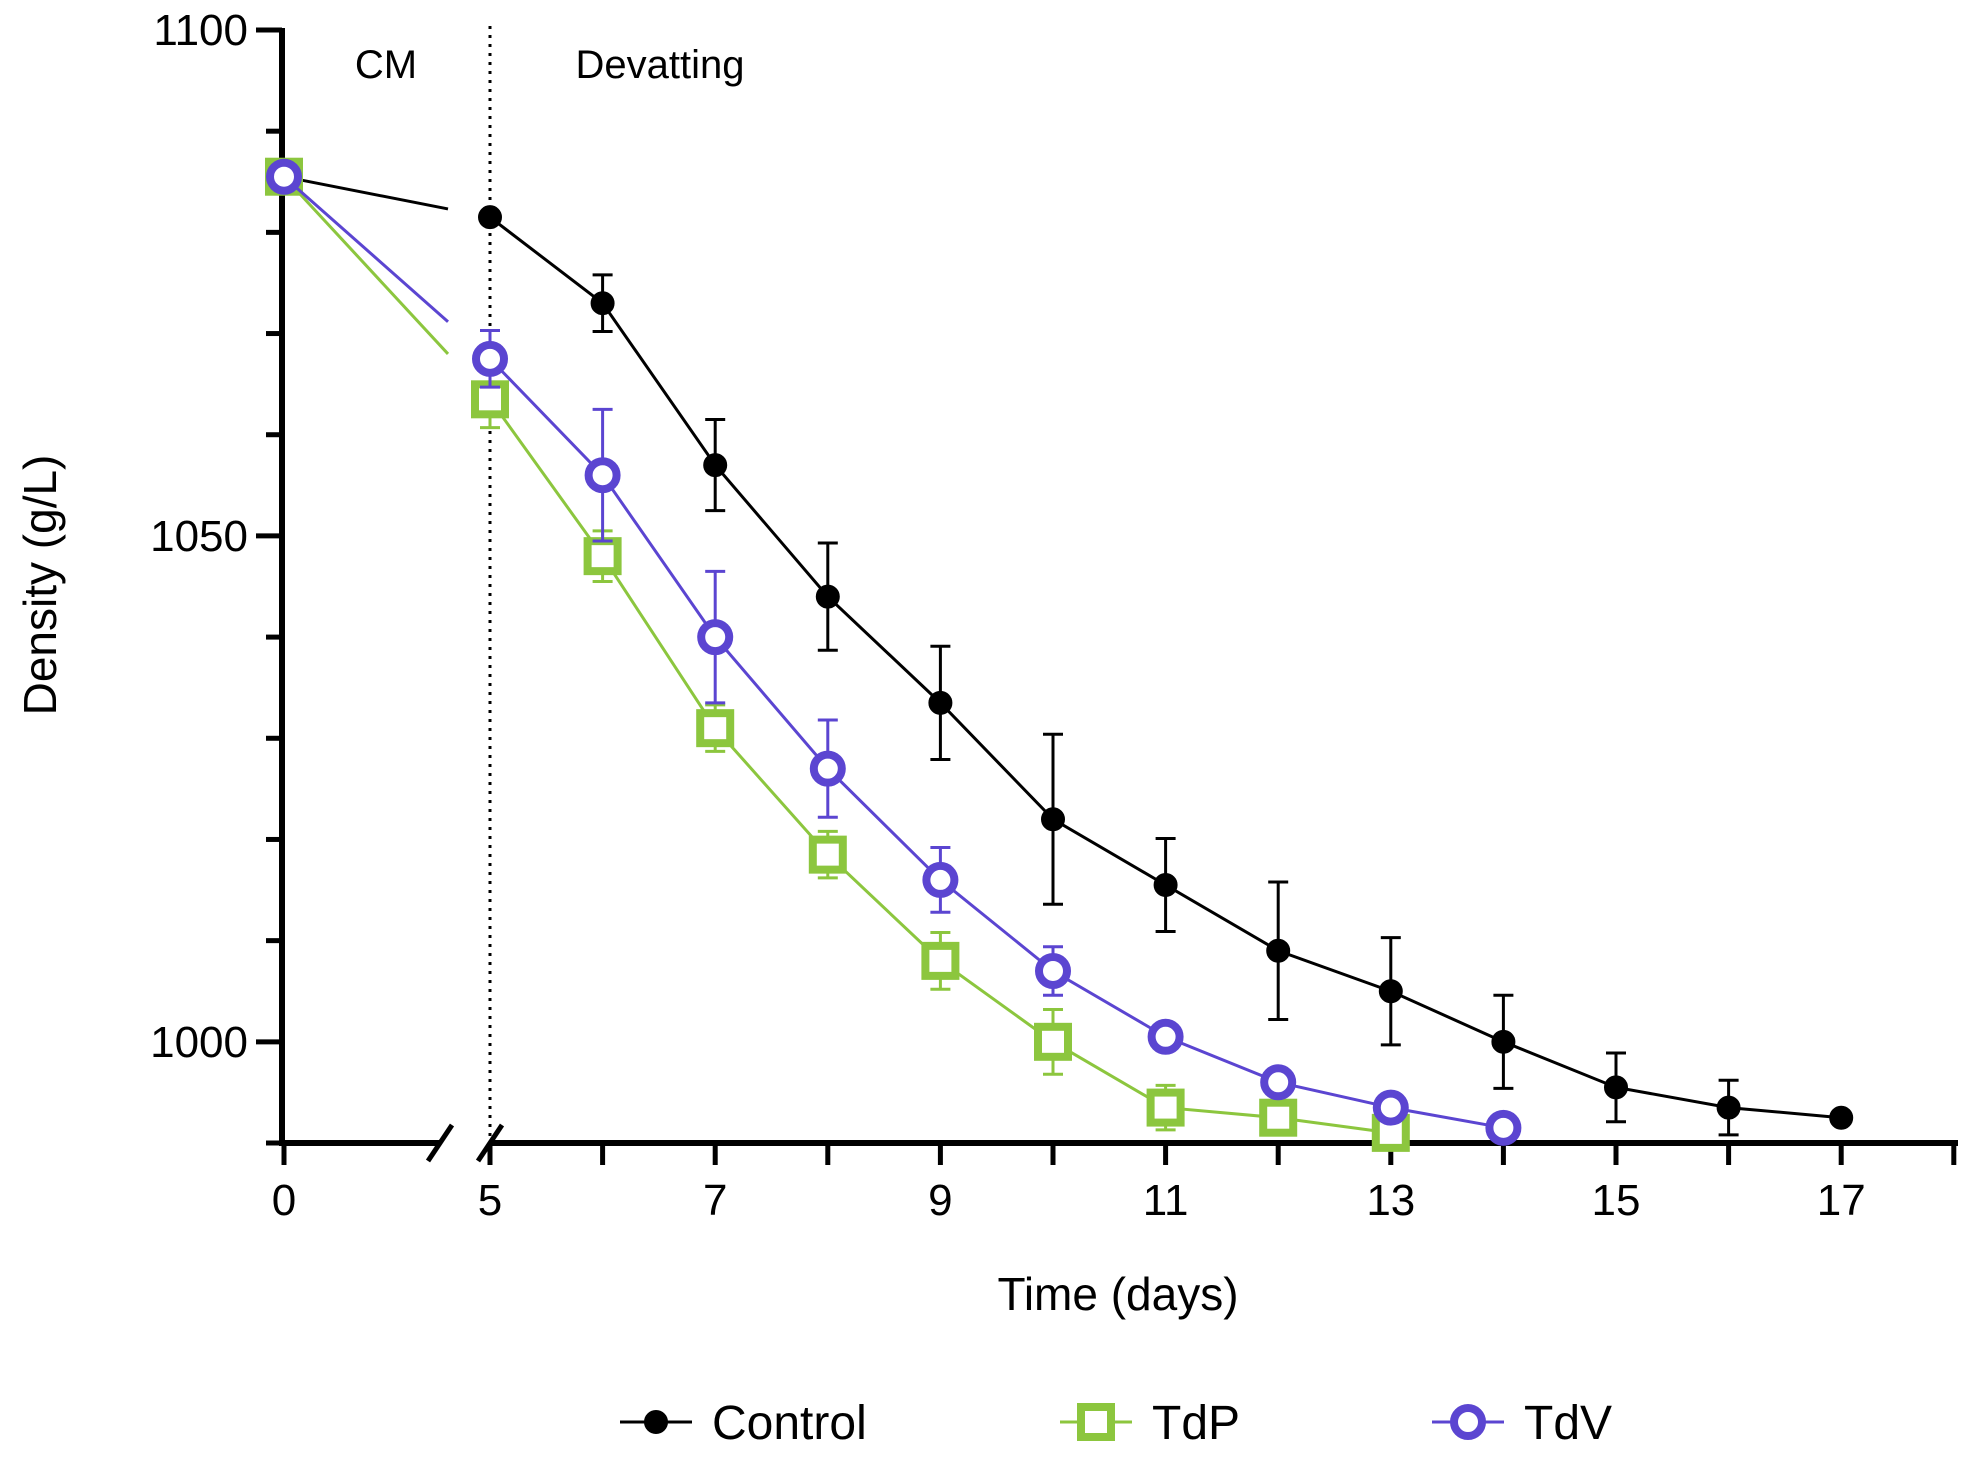 Image resolution: width=1970 pixels, height=1465 pixels. I want to click on x-tick-label: 5, so click(490, 1200).